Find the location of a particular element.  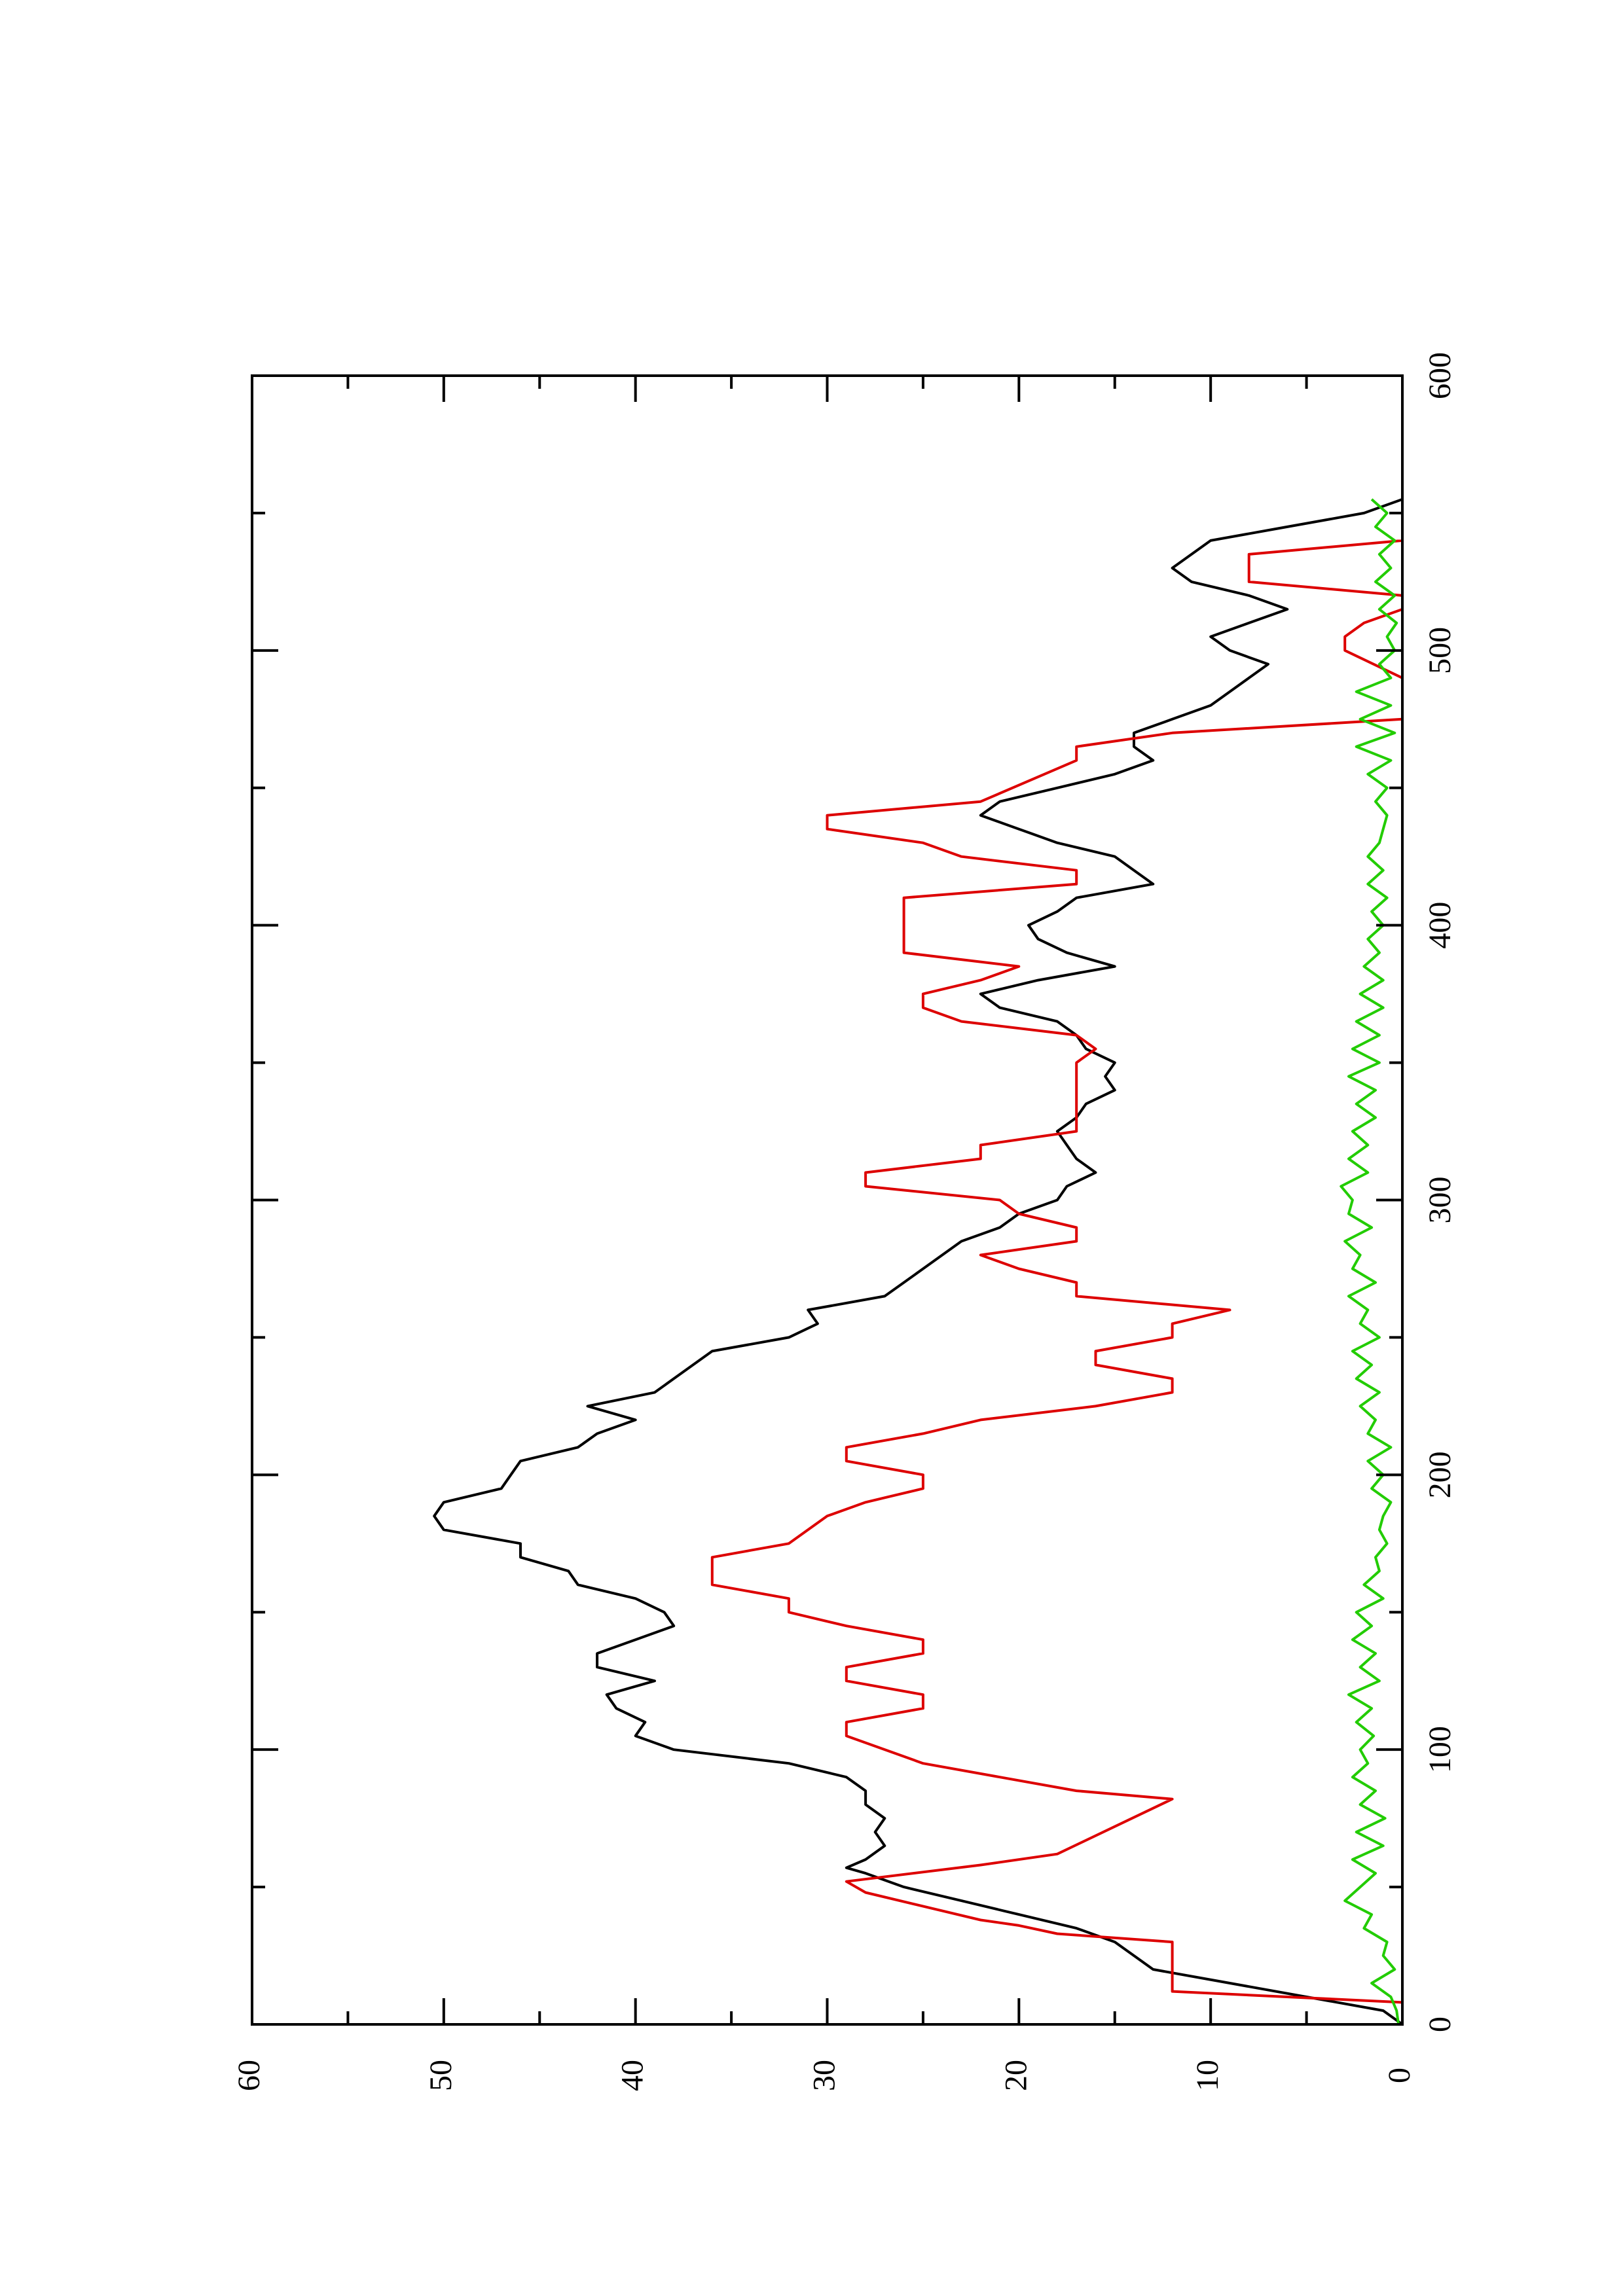

x-tick-label: 100 is located at coordinates (1440, 1749).